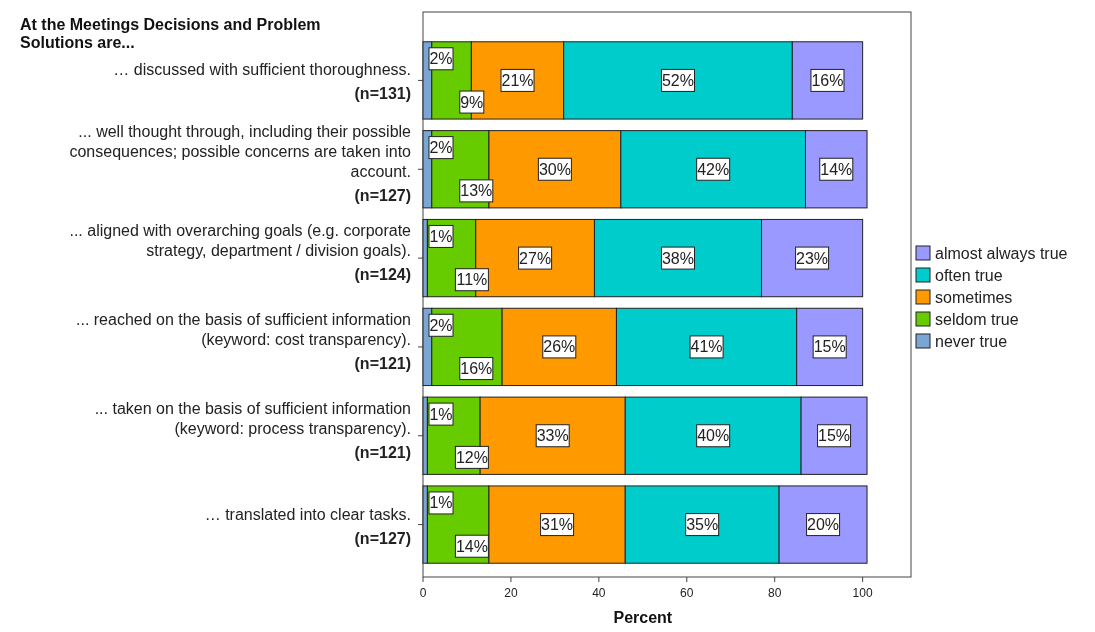  What do you see at coordinates (471, 457) in the screenshot?
I see `data-label: 12%` at bounding box center [471, 457].